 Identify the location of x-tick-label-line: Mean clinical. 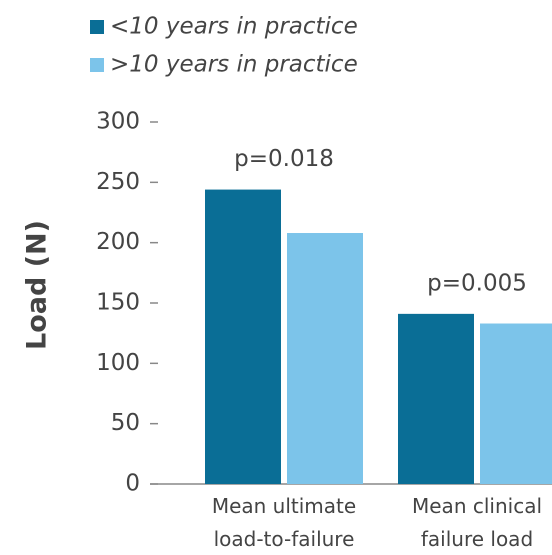
(477, 506).